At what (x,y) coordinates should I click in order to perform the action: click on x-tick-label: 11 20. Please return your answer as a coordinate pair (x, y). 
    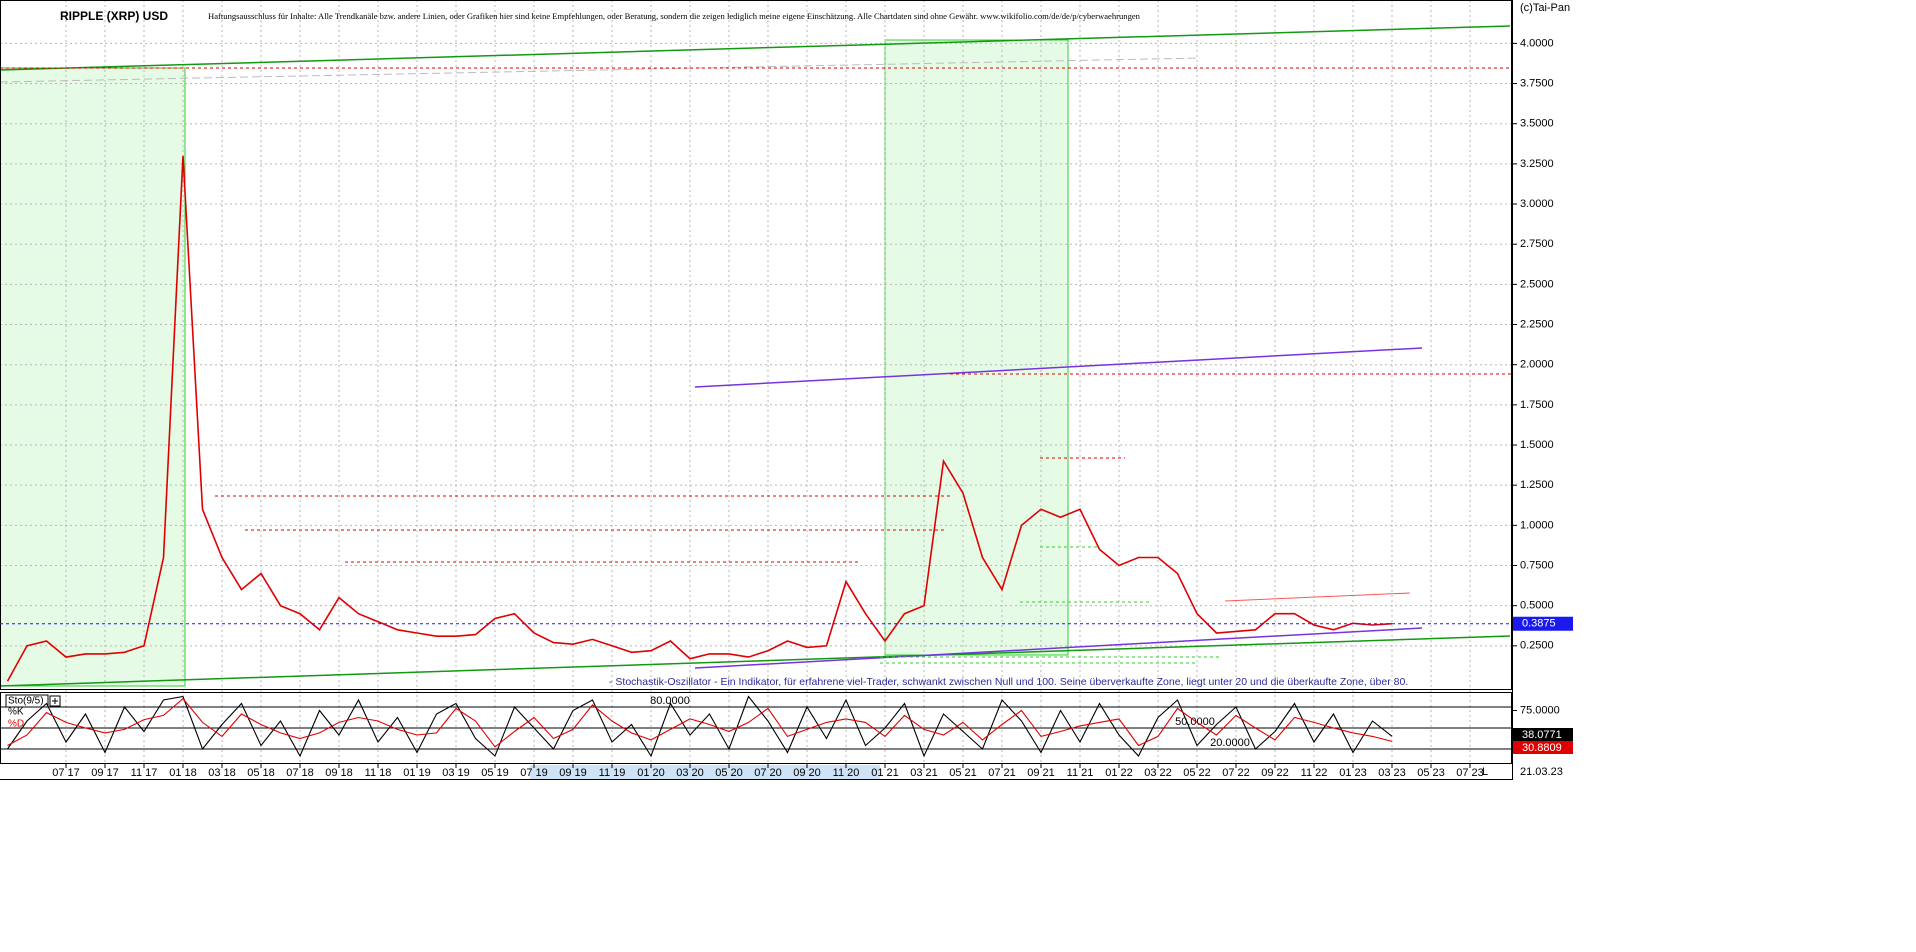
    Looking at the image, I should click on (846, 773).